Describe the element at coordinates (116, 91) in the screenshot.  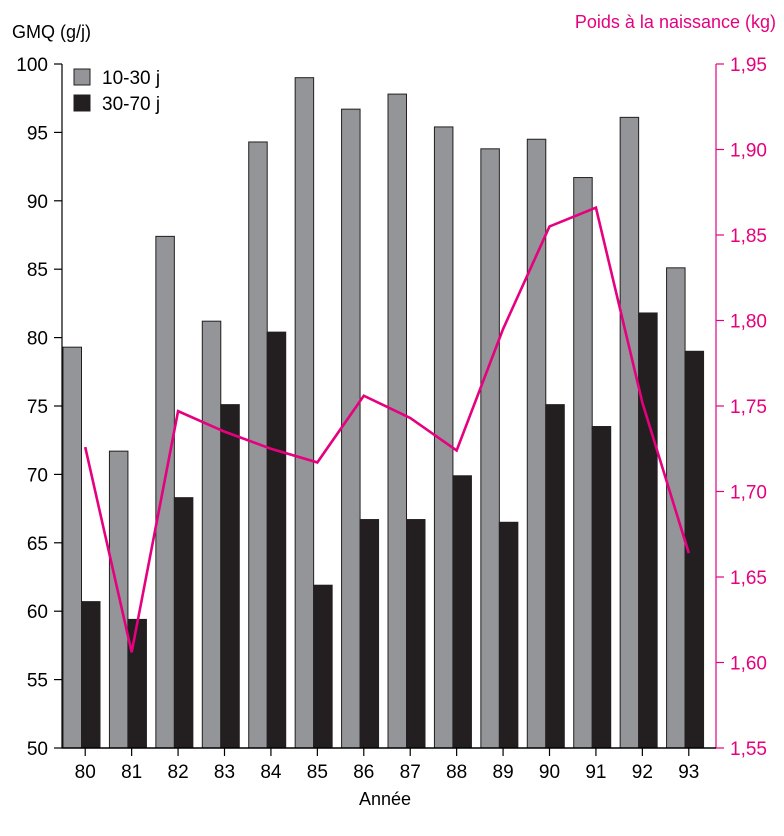
I see `legend: 10-30 j 30-70 j` at that location.